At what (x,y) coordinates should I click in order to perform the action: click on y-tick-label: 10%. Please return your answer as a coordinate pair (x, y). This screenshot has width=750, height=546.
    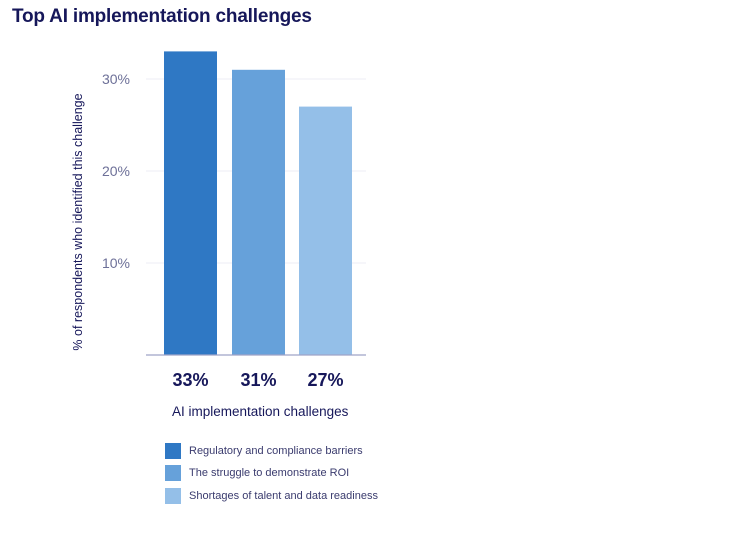
    Looking at the image, I should click on (116, 263).